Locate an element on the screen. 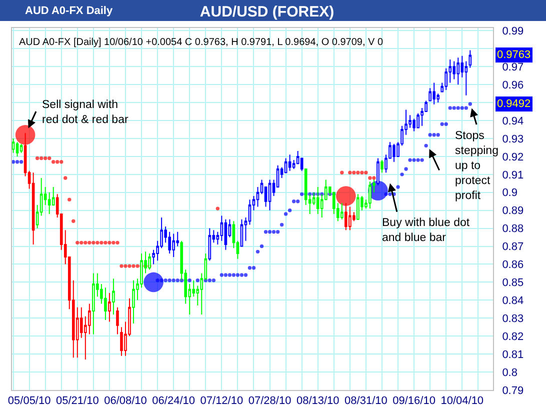 The height and width of the screenshot is (418, 546). y-tick-label: 0.94 is located at coordinates (513, 121).